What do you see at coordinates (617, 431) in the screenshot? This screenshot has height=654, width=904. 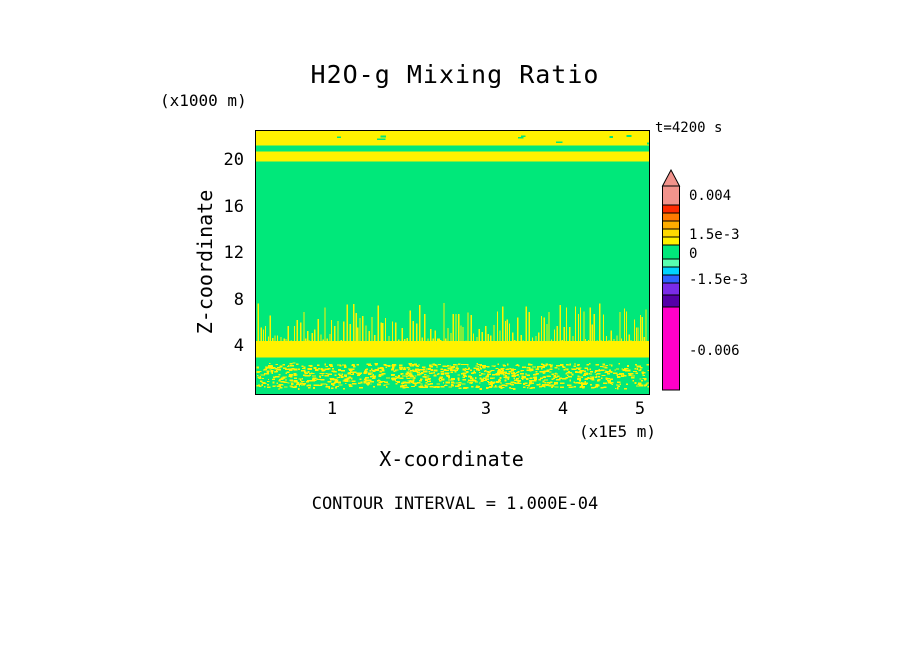 I see `x-axis-unit: (x1E5 m)` at bounding box center [617, 431].